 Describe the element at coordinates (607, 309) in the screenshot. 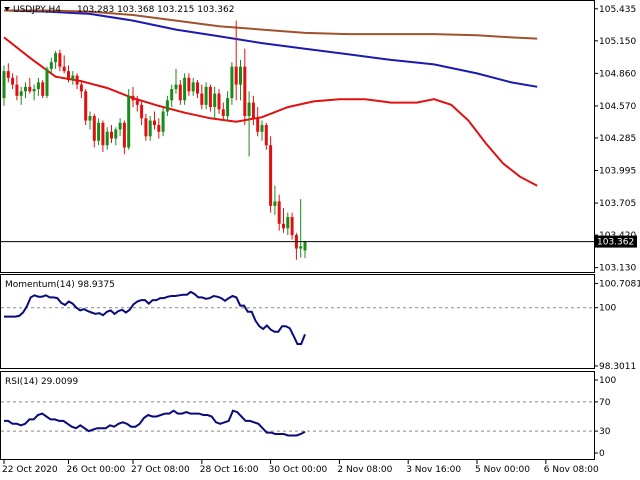

I see `indicator-tick-label: 100` at that location.